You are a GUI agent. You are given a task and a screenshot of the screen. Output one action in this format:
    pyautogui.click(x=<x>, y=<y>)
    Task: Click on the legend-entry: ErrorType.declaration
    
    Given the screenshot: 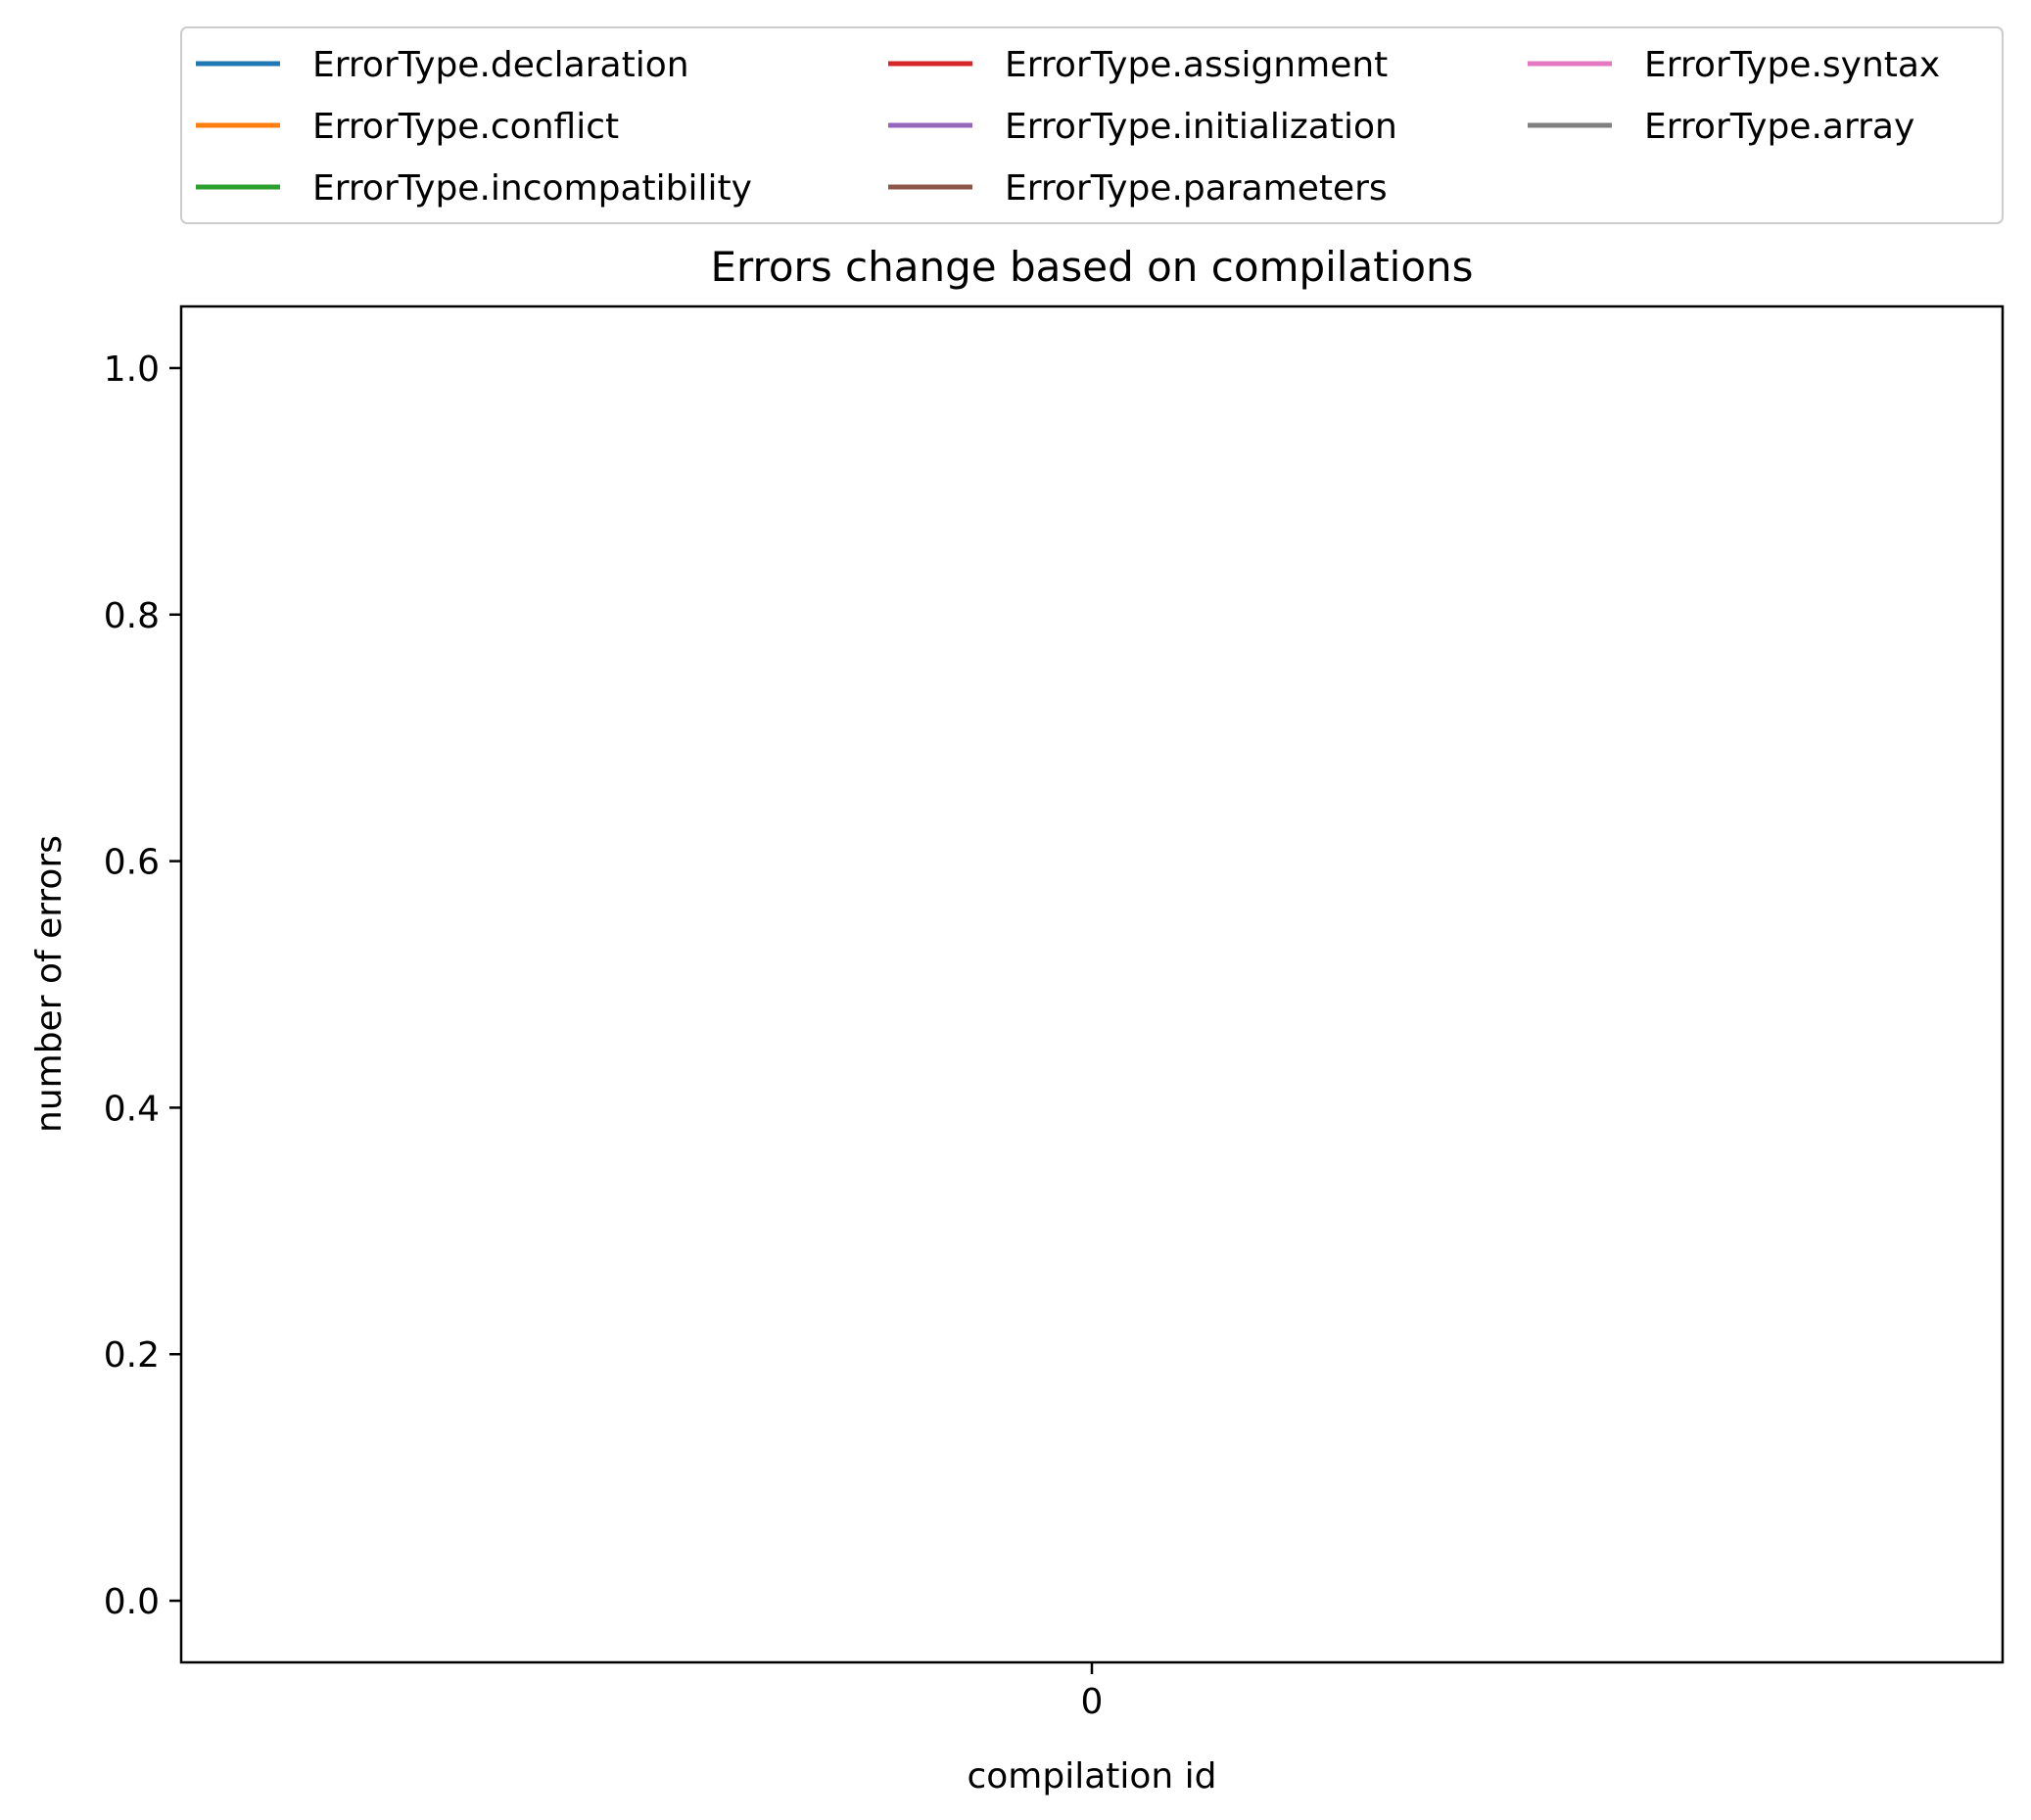 What is the action you would take?
    pyautogui.click(x=442, y=65)
    